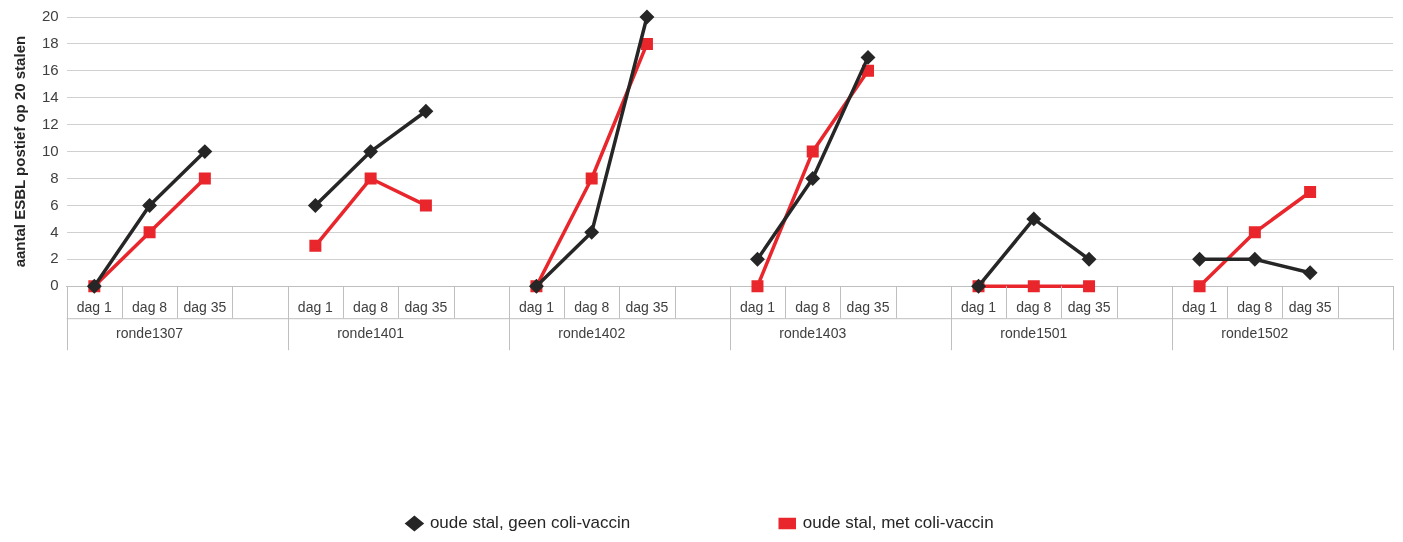 This screenshot has width=1403, height=542. What do you see at coordinates (1034, 333) in the screenshot?
I see `text: ronde1501` at bounding box center [1034, 333].